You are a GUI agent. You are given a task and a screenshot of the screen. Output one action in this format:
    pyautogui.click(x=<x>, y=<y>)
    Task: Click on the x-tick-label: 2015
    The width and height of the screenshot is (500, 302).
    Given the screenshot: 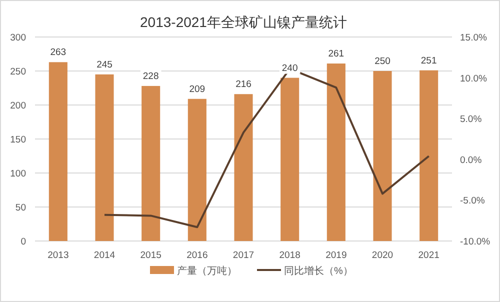 What is the action you would take?
    pyautogui.click(x=151, y=255)
    